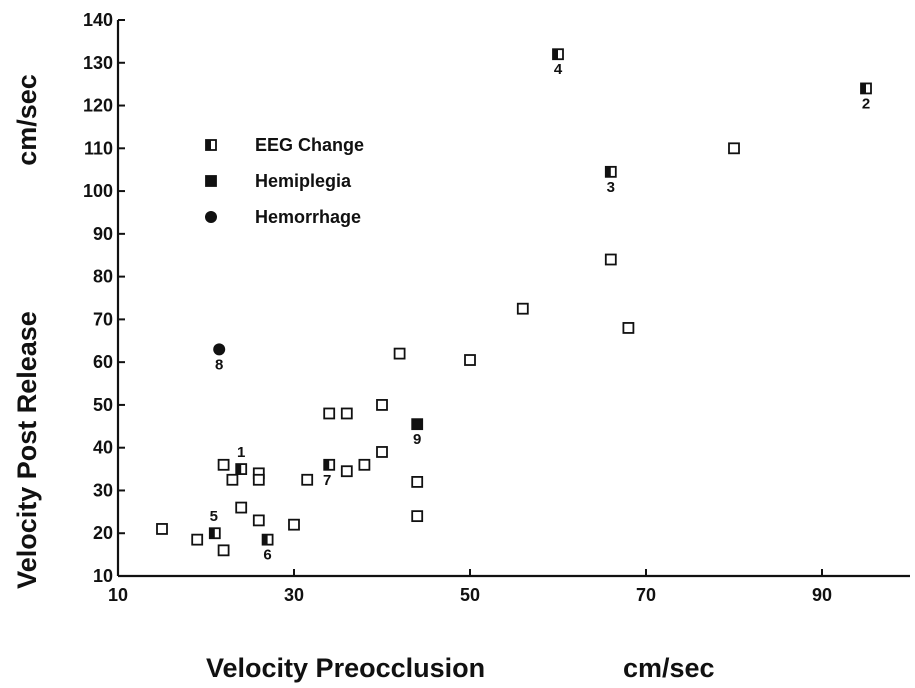  What do you see at coordinates (611, 187) in the screenshot?
I see `point-label: 3` at bounding box center [611, 187].